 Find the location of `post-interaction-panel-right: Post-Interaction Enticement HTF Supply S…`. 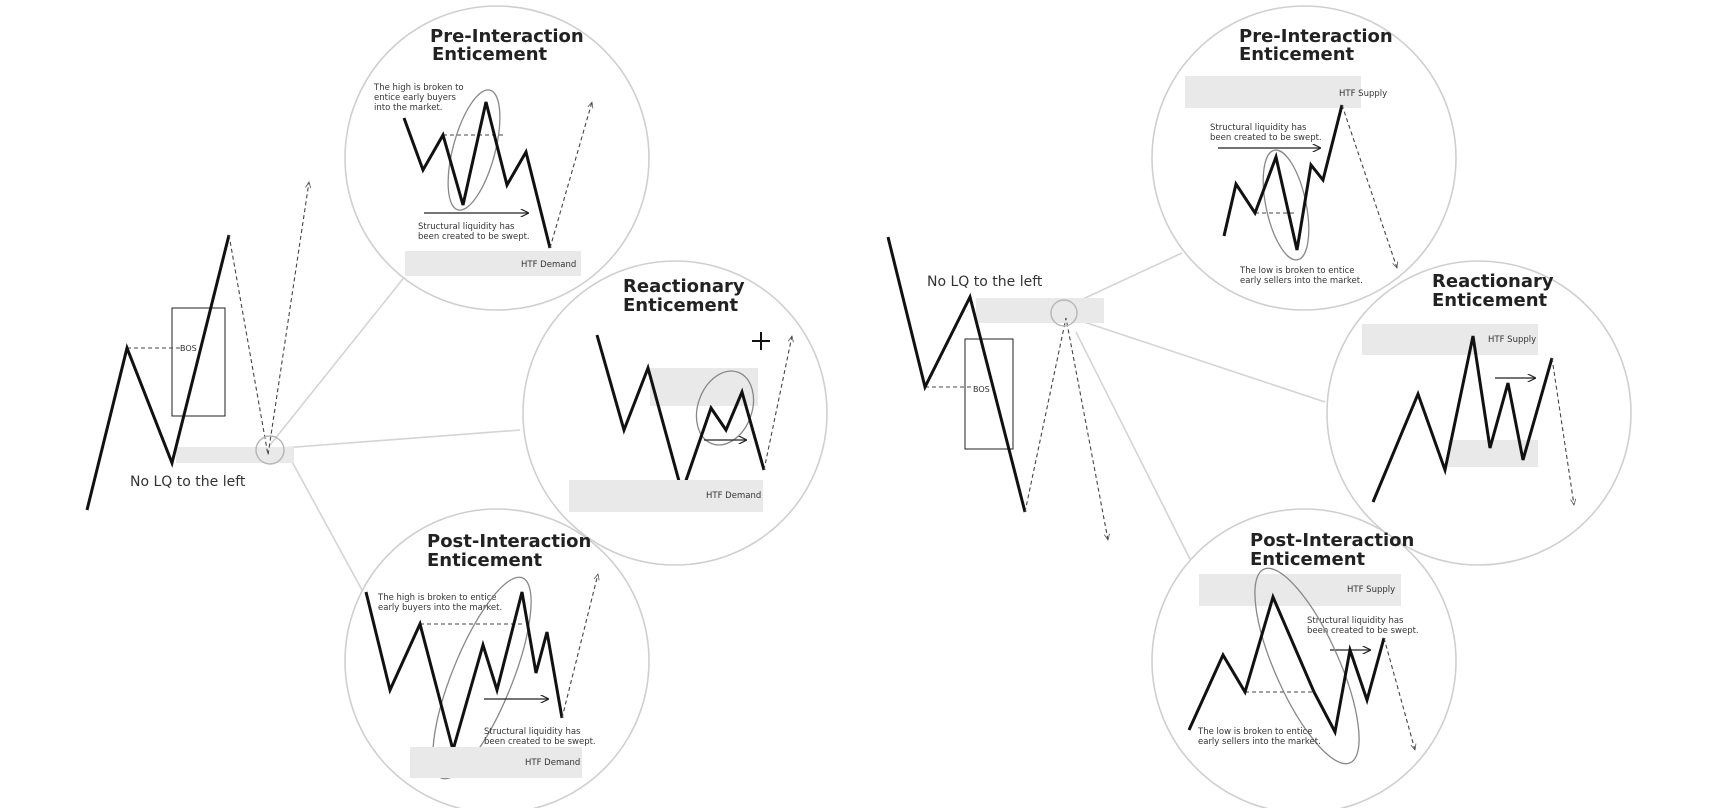

post-interaction-panel-right: Post-Interaction Enticement HTF Supply S… is located at coordinates (1304, 658).